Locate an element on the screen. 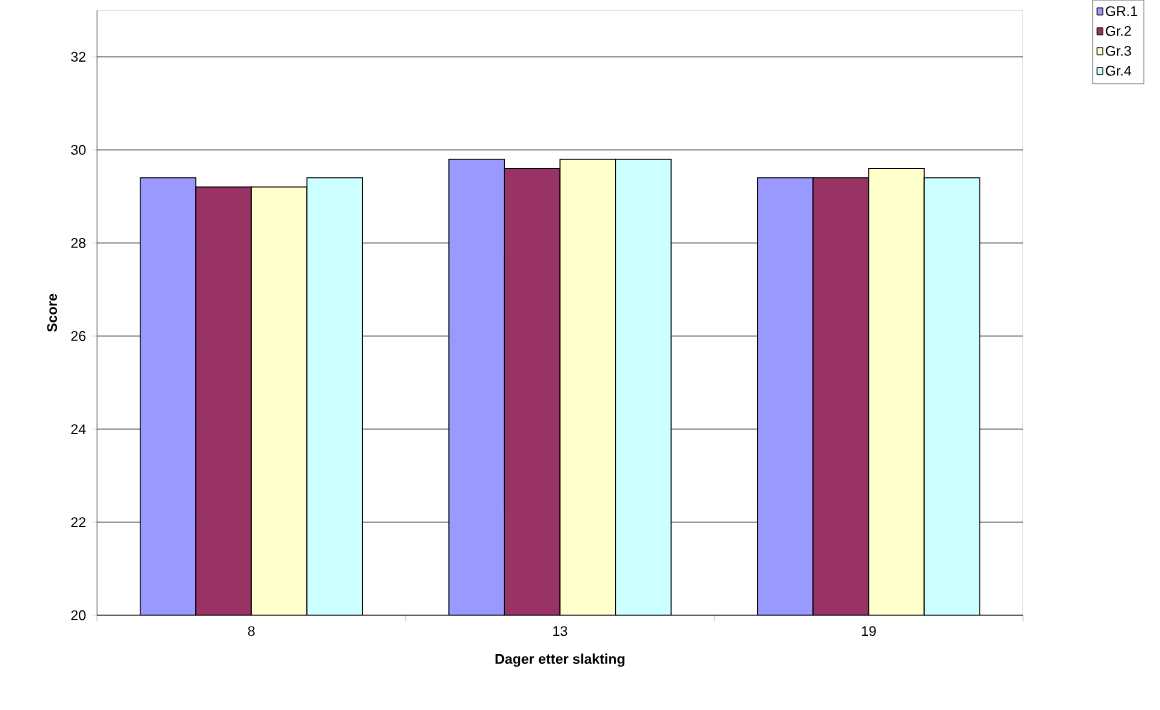  x-tick-label: 19 is located at coordinates (868, 631).